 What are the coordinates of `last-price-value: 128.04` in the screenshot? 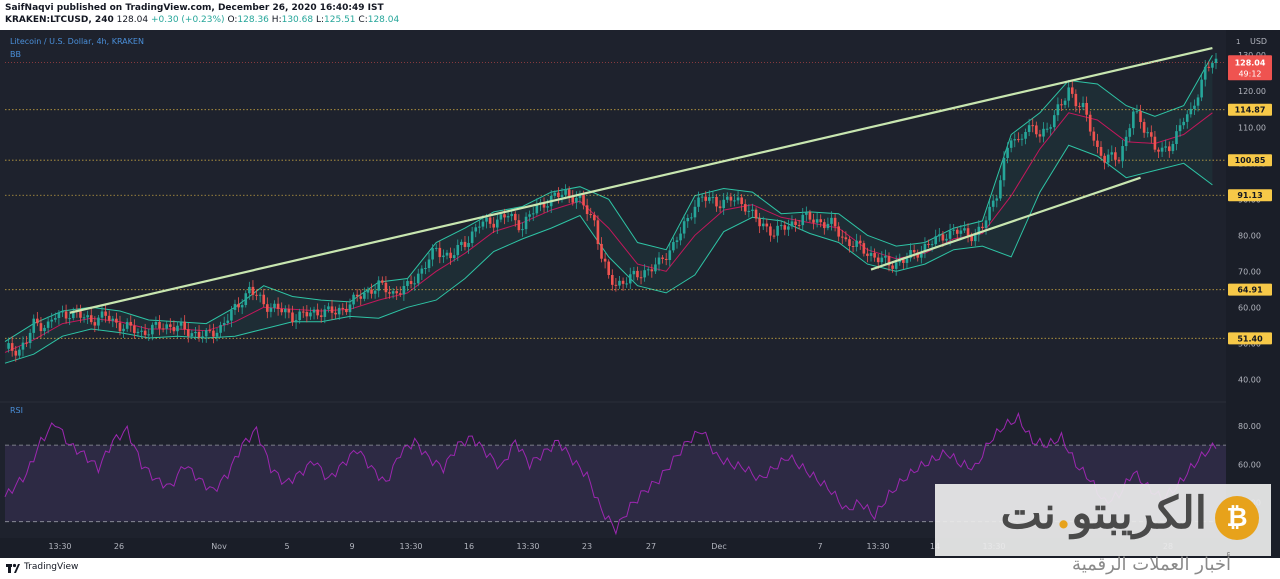 It's located at (1250, 62).